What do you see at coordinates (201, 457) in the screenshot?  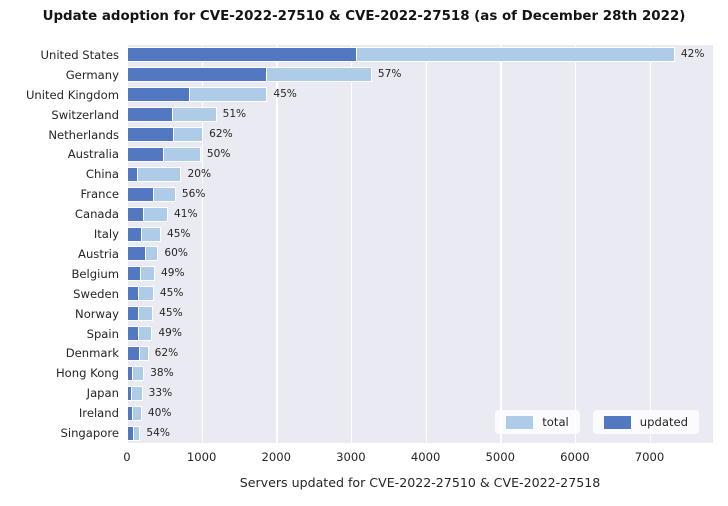 I see `x-tick-label: 1000` at bounding box center [201, 457].